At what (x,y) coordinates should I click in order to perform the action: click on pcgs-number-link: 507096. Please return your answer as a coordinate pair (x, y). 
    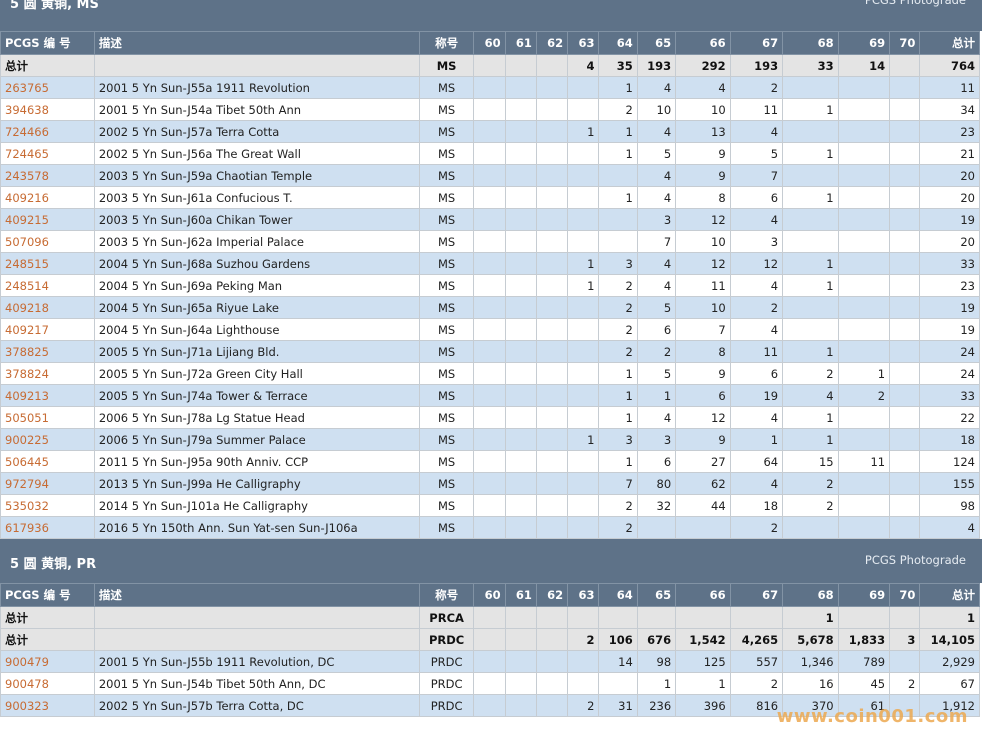
    Looking at the image, I should click on (47, 241).